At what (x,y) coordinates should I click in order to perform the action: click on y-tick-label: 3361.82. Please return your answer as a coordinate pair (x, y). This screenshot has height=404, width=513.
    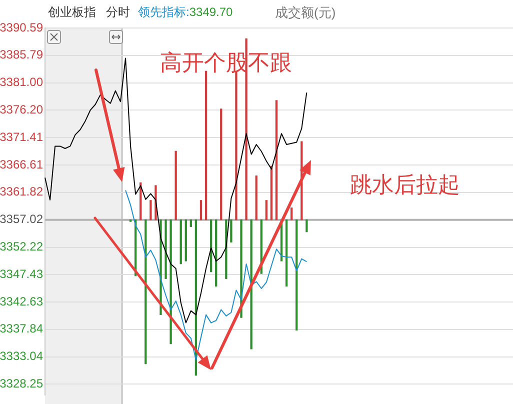
    Looking at the image, I should click on (22, 191).